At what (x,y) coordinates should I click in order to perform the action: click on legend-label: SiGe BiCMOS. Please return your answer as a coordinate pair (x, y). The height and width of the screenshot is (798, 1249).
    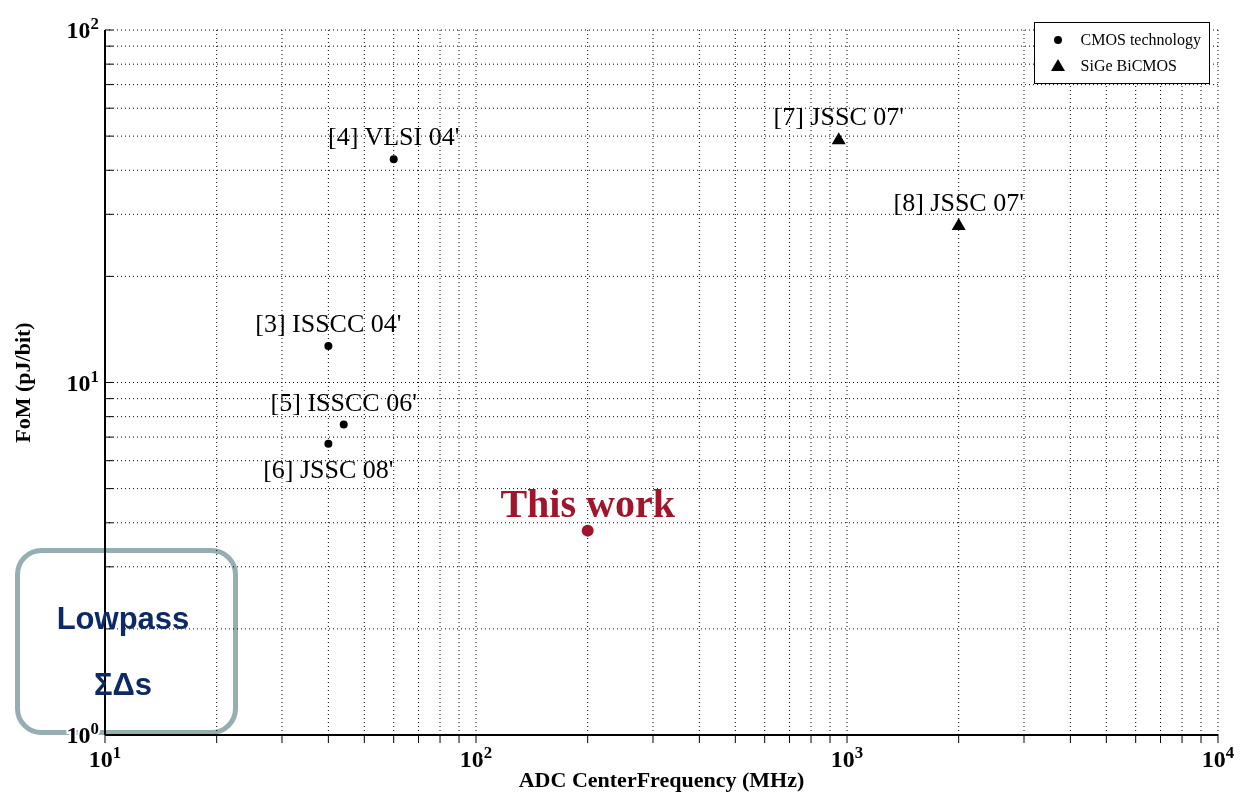
    Looking at the image, I should click on (1129, 66).